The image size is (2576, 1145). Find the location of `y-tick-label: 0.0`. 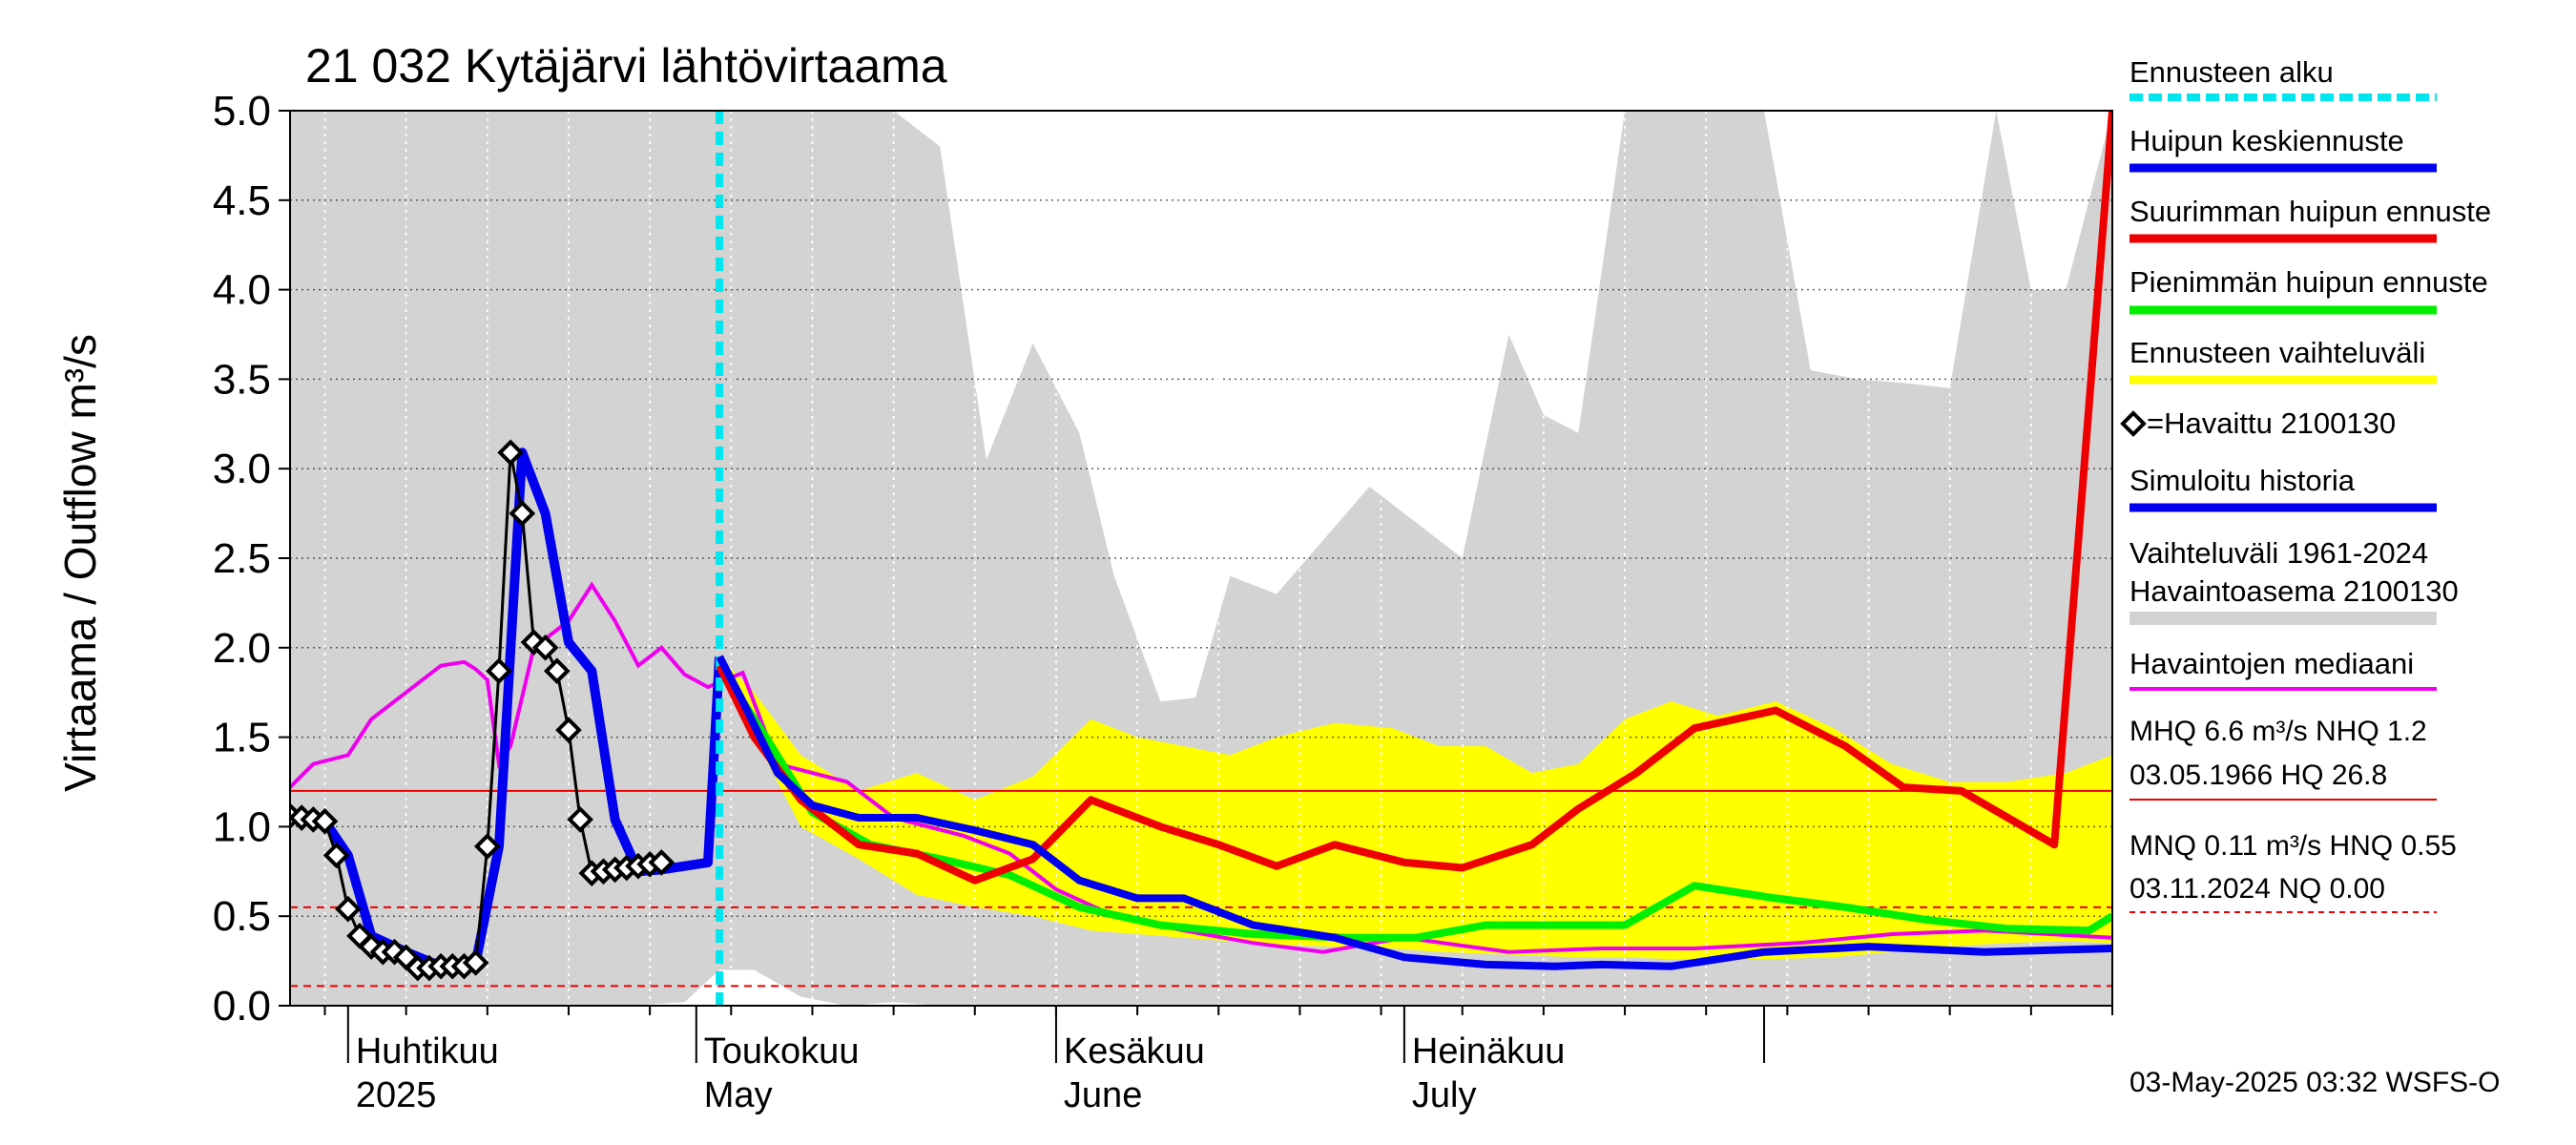

y-tick-label: 0.0 is located at coordinates (242, 1006).